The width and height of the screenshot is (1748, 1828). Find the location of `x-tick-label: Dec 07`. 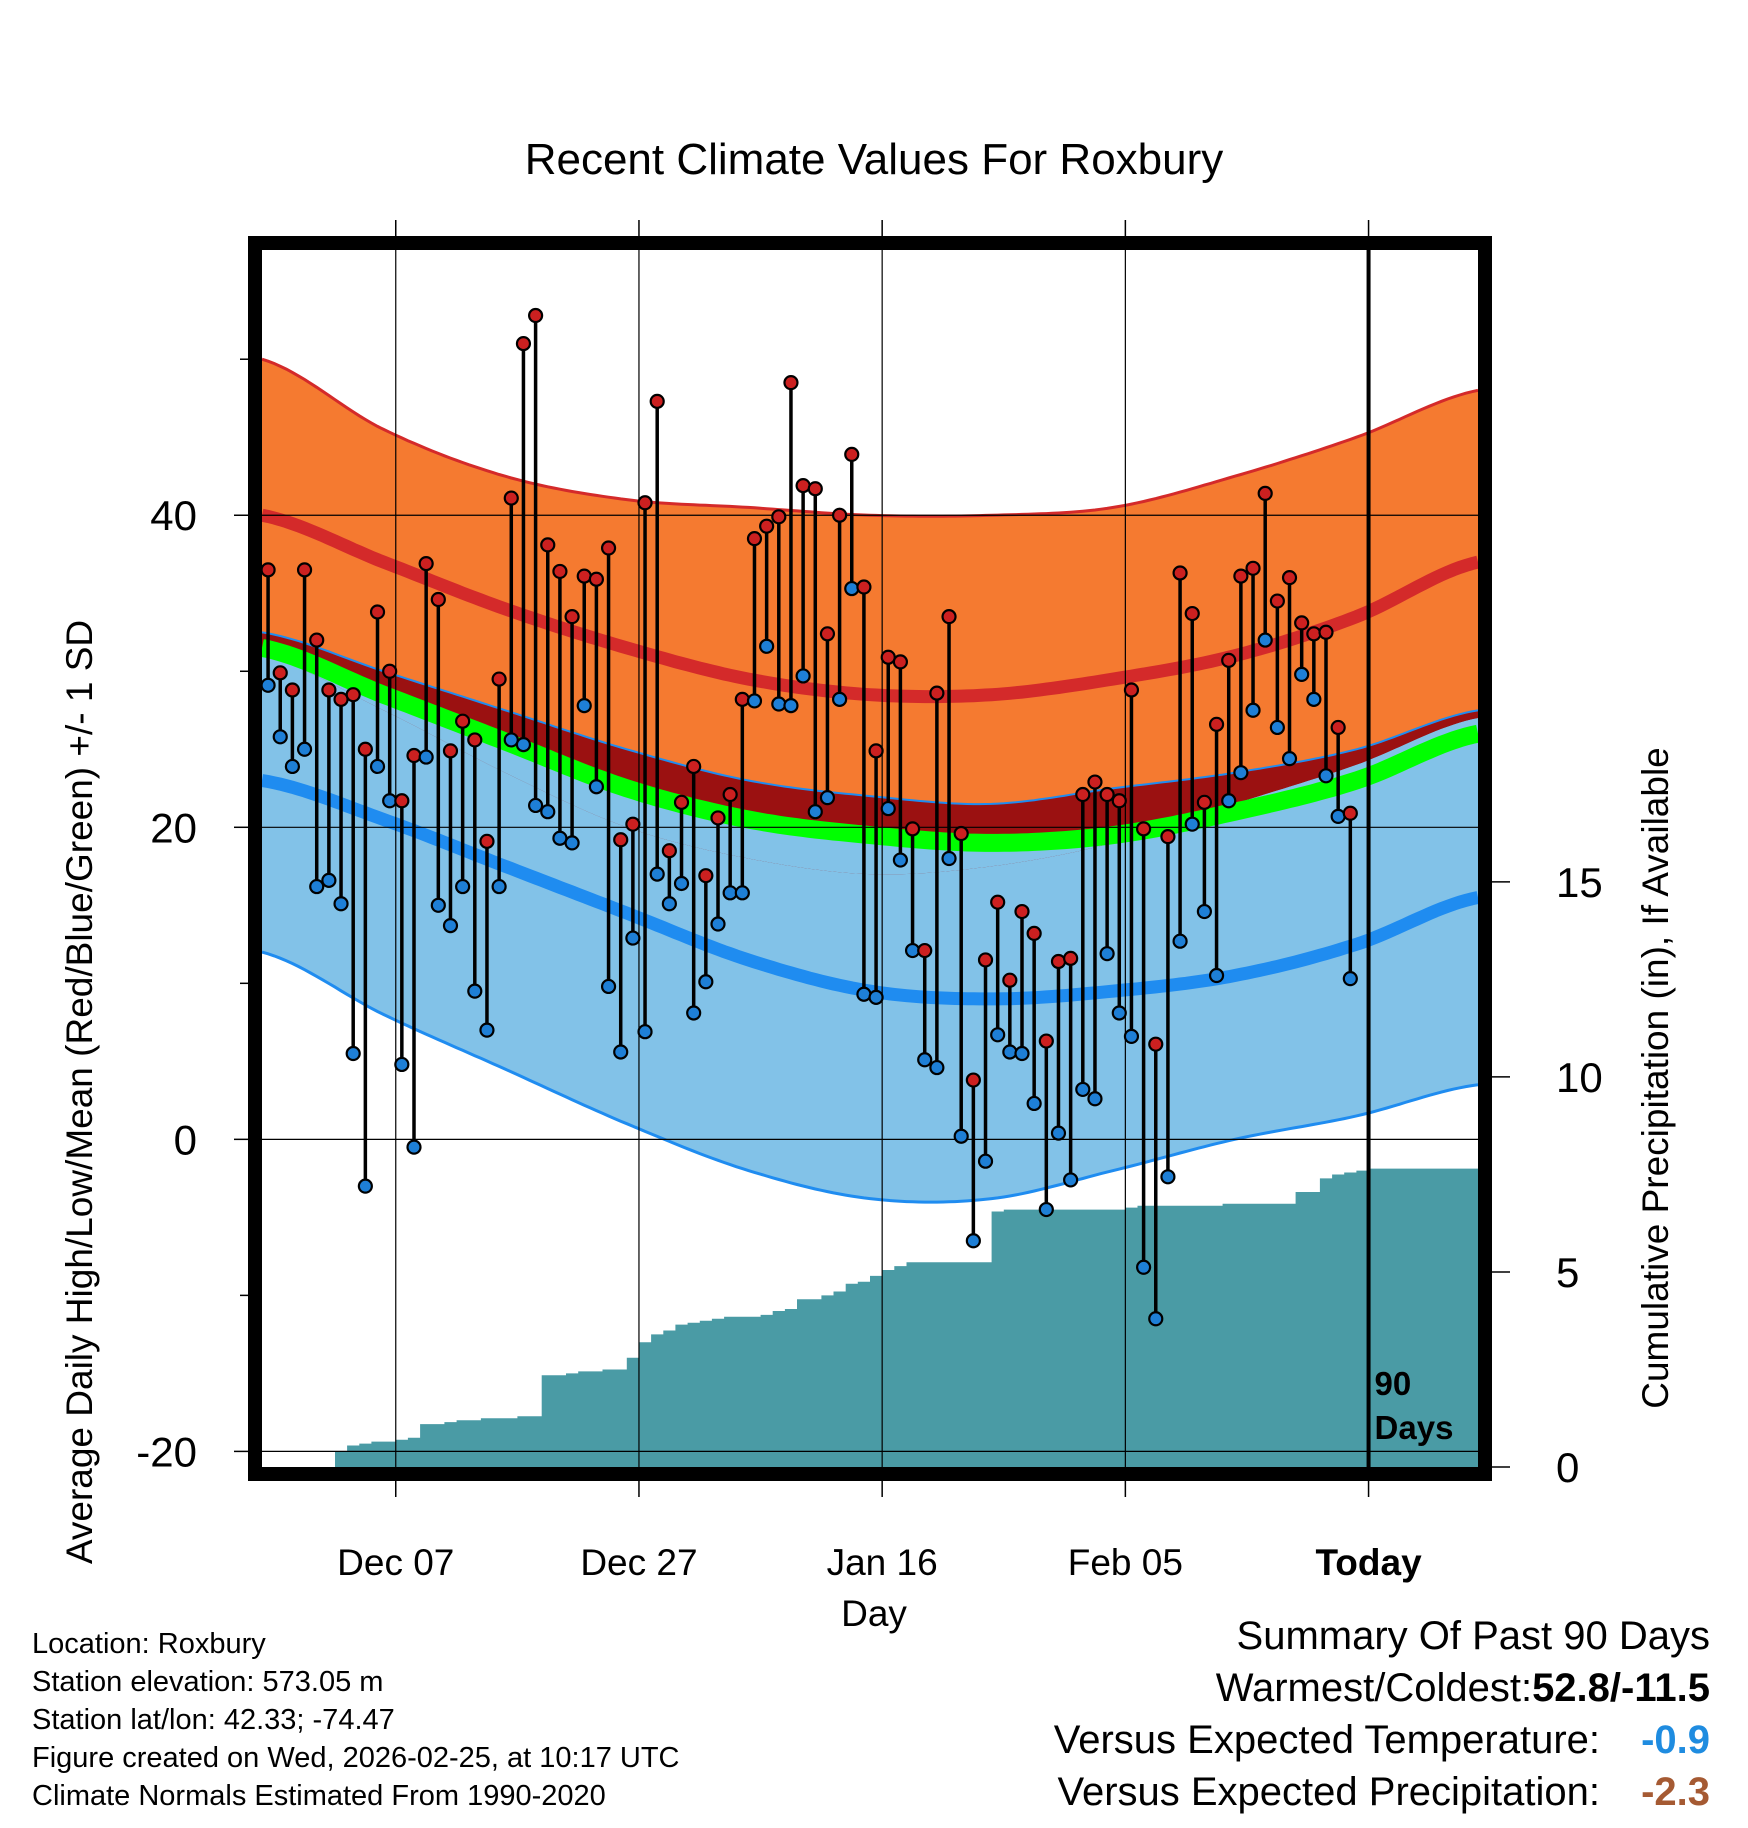

x-tick-label: Dec 07 is located at coordinates (395, 1562).